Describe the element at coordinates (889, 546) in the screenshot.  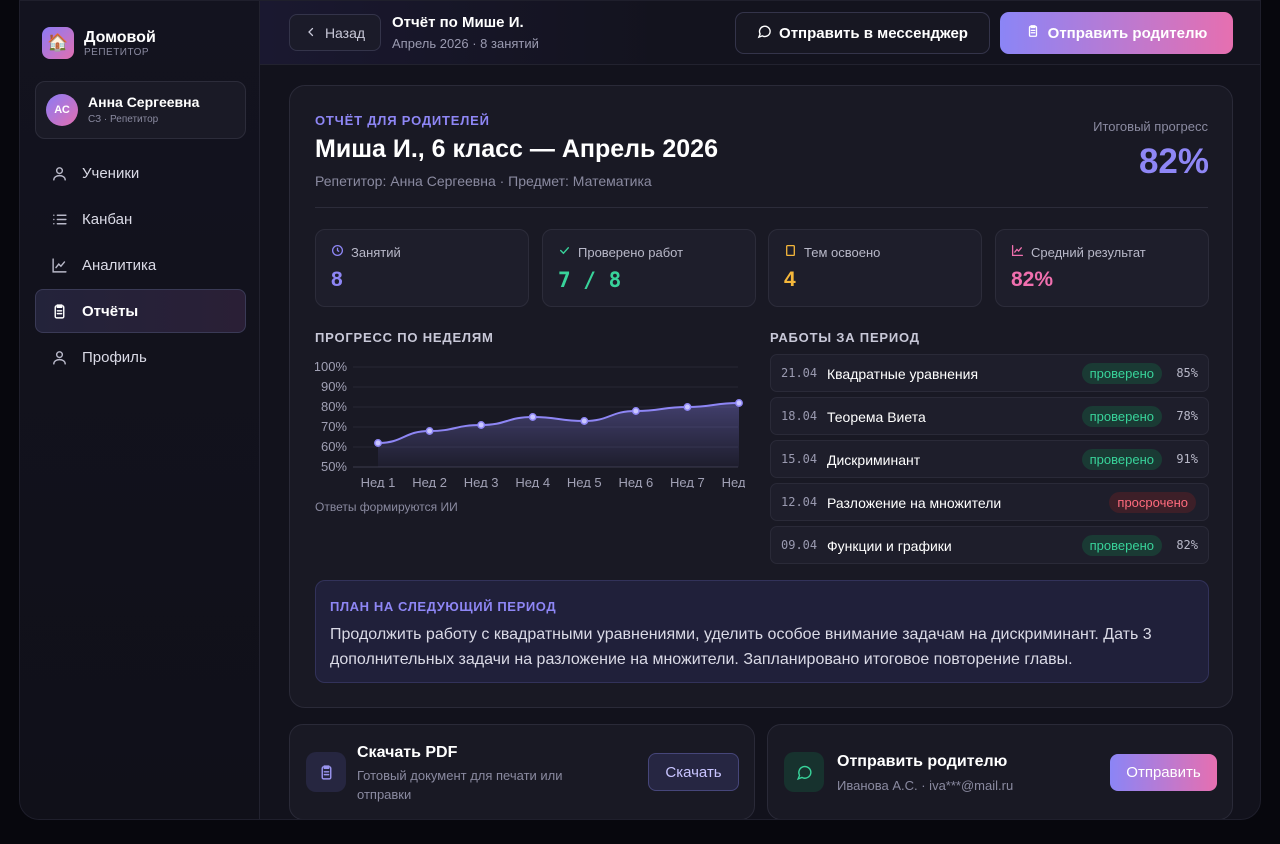
I see `work-name: Функции и графики` at that location.